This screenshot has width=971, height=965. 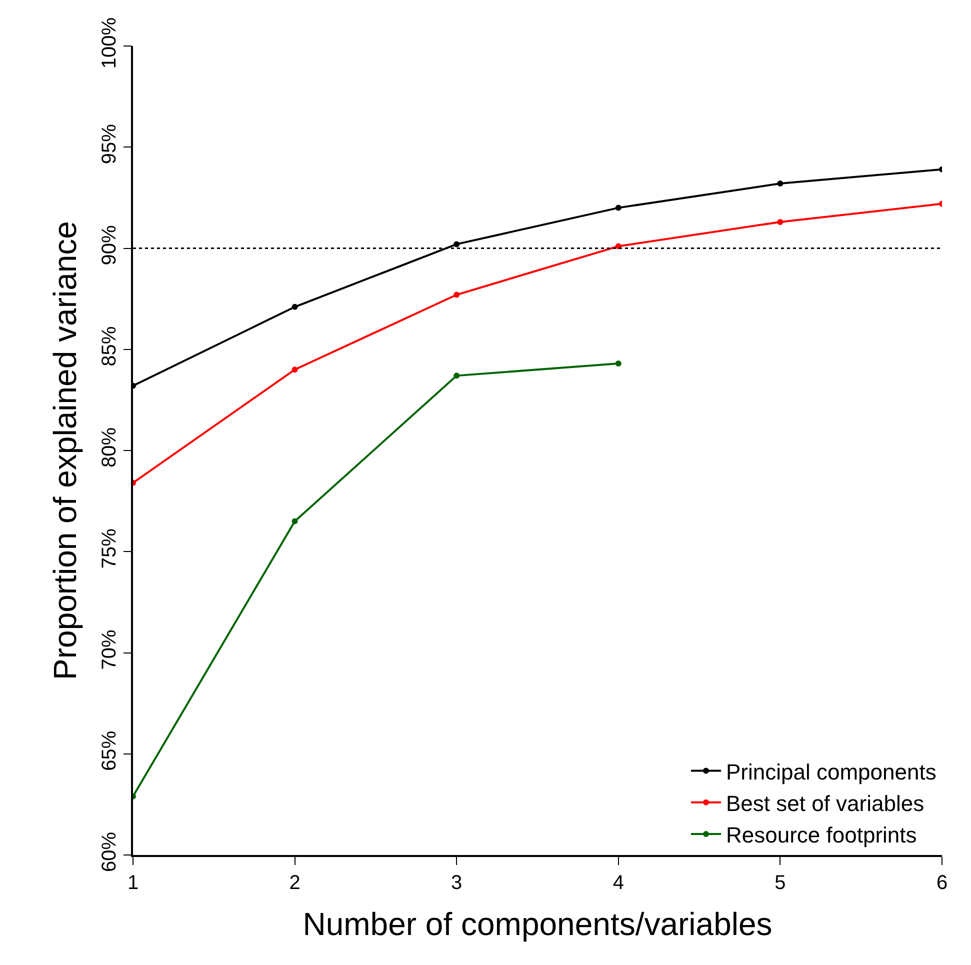 What do you see at coordinates (109, 650) in the screenshot?
I see `y-tick-label: 70%` at bounding box center [109, 650].